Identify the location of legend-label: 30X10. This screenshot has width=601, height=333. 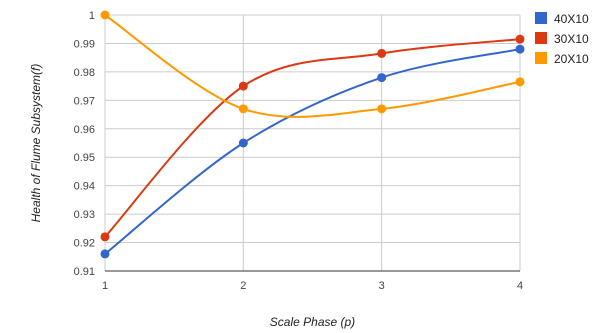
(571, 39).